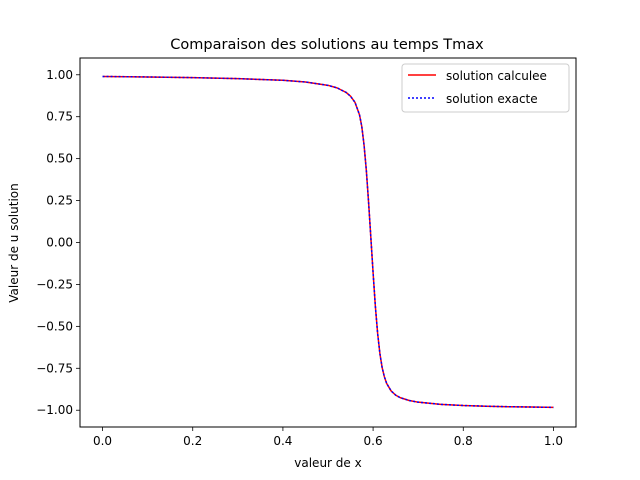  Describe the element at coordinates (59, 117) in the screenshot. I see `y-tick-label: 0.75` at that location.